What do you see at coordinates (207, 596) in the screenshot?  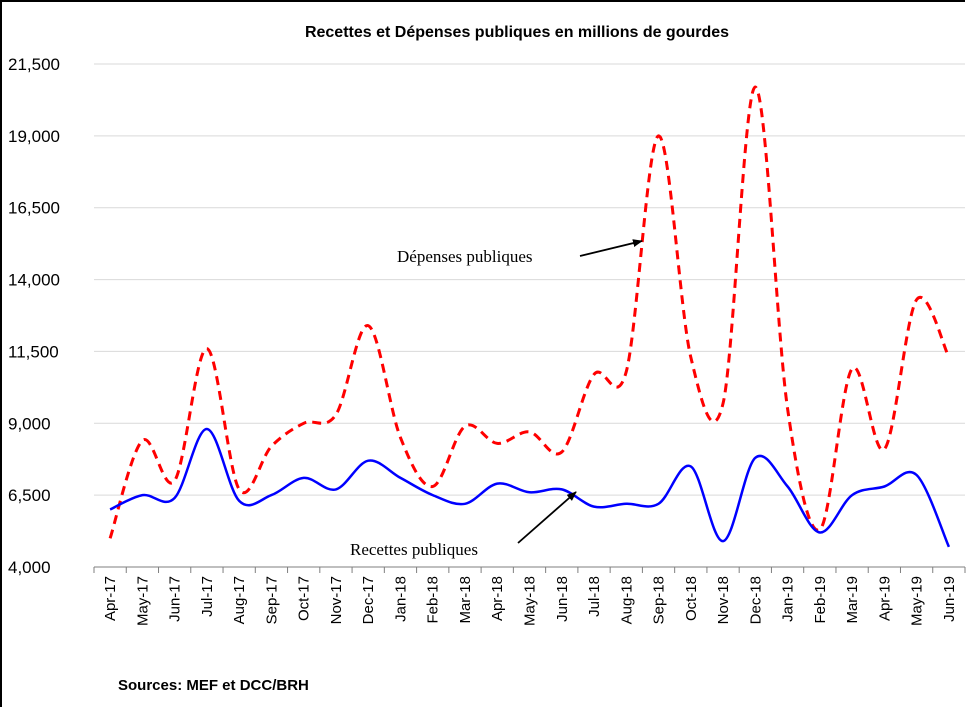 I see `x-tick-label: Jul-17` at bounding box center [207, 596].